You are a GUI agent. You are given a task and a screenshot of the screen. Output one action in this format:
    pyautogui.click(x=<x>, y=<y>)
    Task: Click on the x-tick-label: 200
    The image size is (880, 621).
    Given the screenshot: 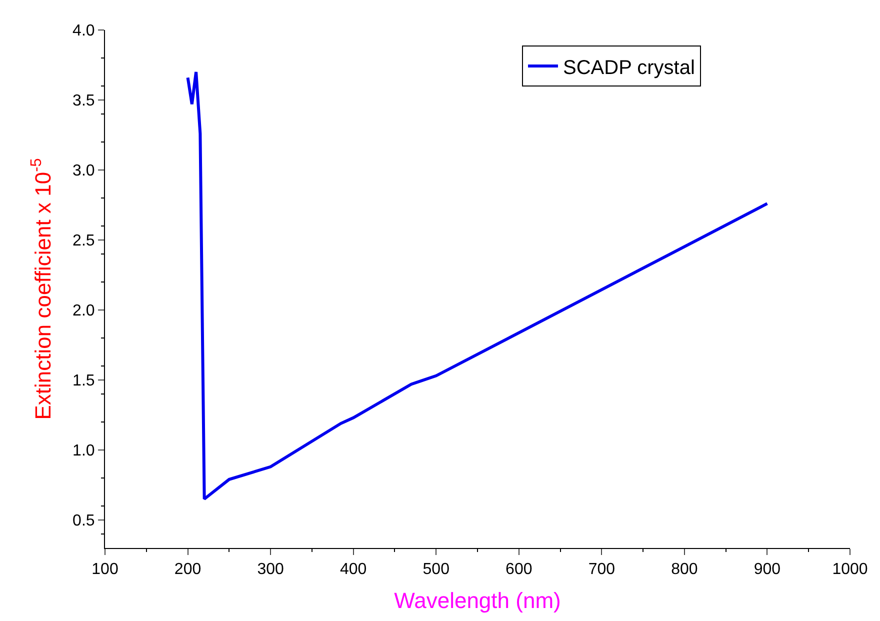 What is the action you would take?
    pyautogui.click(x=188, y=569)
    